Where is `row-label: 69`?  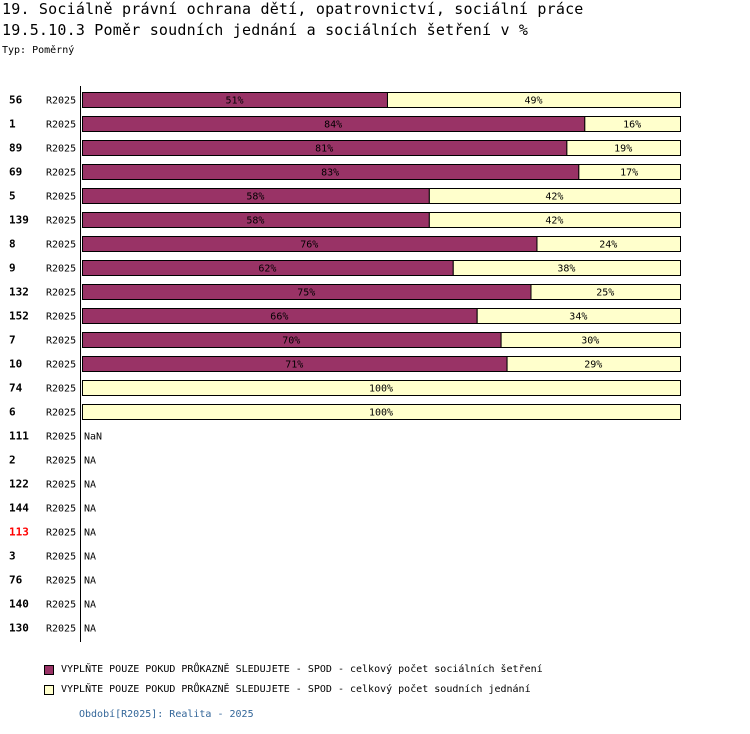 row-label: 69 is located at coordinates (15, 172).